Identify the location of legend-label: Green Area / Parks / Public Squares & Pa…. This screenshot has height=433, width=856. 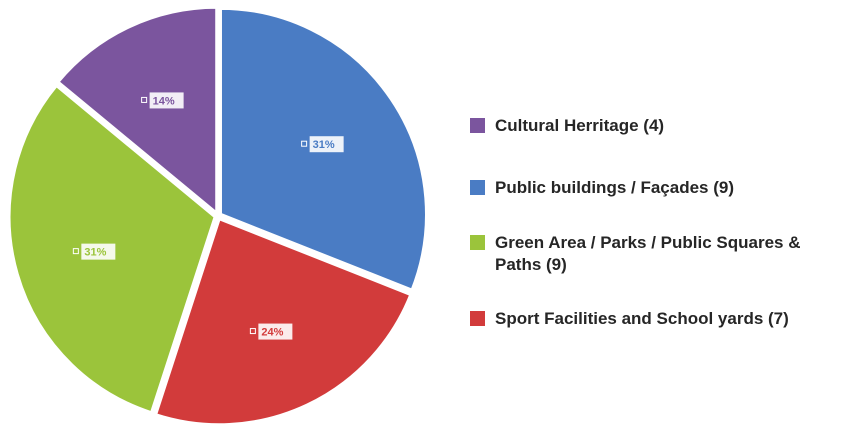
(648, 253).